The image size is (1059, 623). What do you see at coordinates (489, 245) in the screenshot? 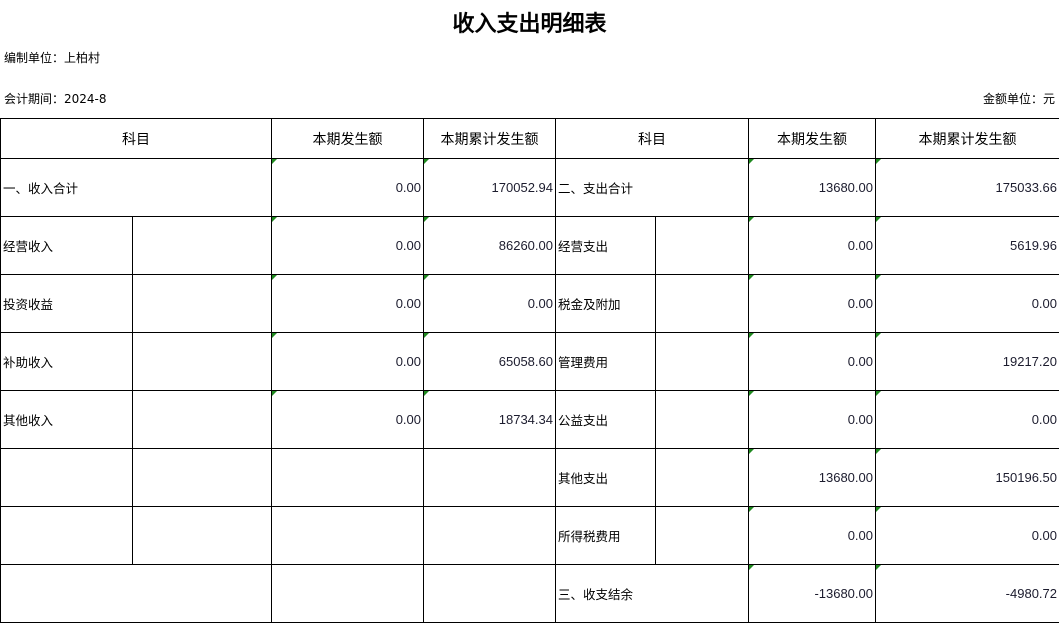
I see `left-cumulative-amount: 86260.00` at bounding box center [489, 245].